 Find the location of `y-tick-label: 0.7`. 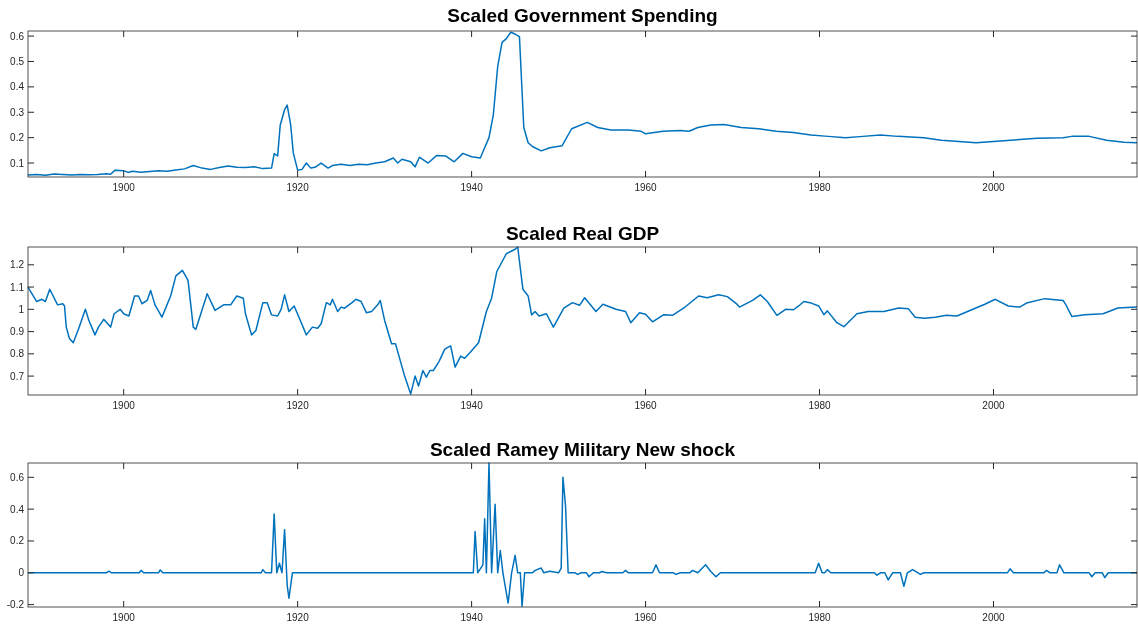

y-tick-label: 0.7 is located at coordinates (17, 376).